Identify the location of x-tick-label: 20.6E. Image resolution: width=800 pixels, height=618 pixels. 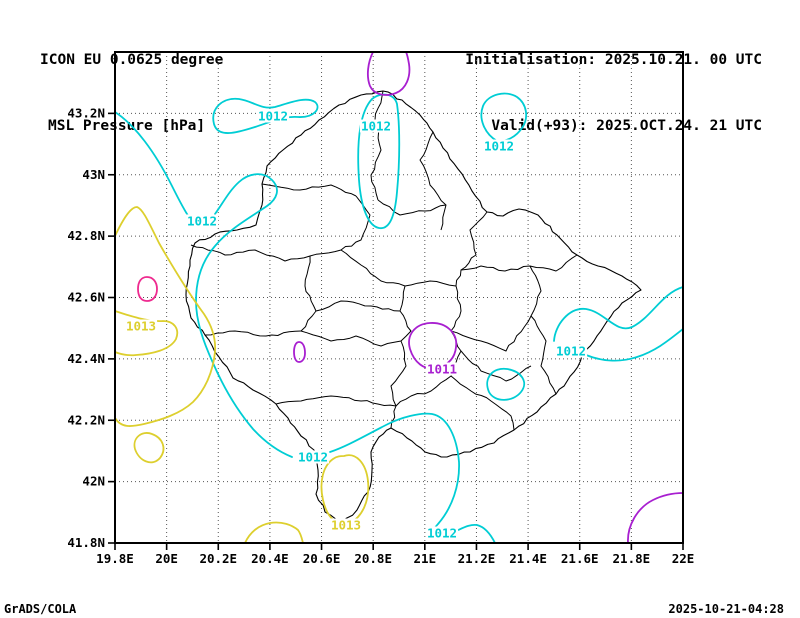
(322, 558).